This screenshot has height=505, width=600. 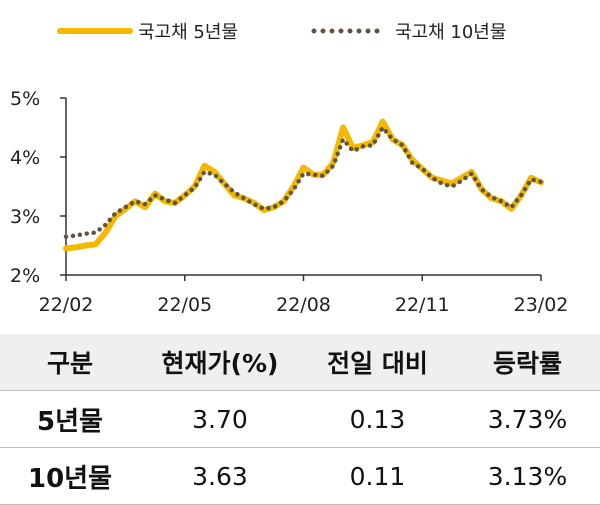 I want to click on table-row: 10년물 3.63 0.11 3.13%, so click(x=300, y=476).